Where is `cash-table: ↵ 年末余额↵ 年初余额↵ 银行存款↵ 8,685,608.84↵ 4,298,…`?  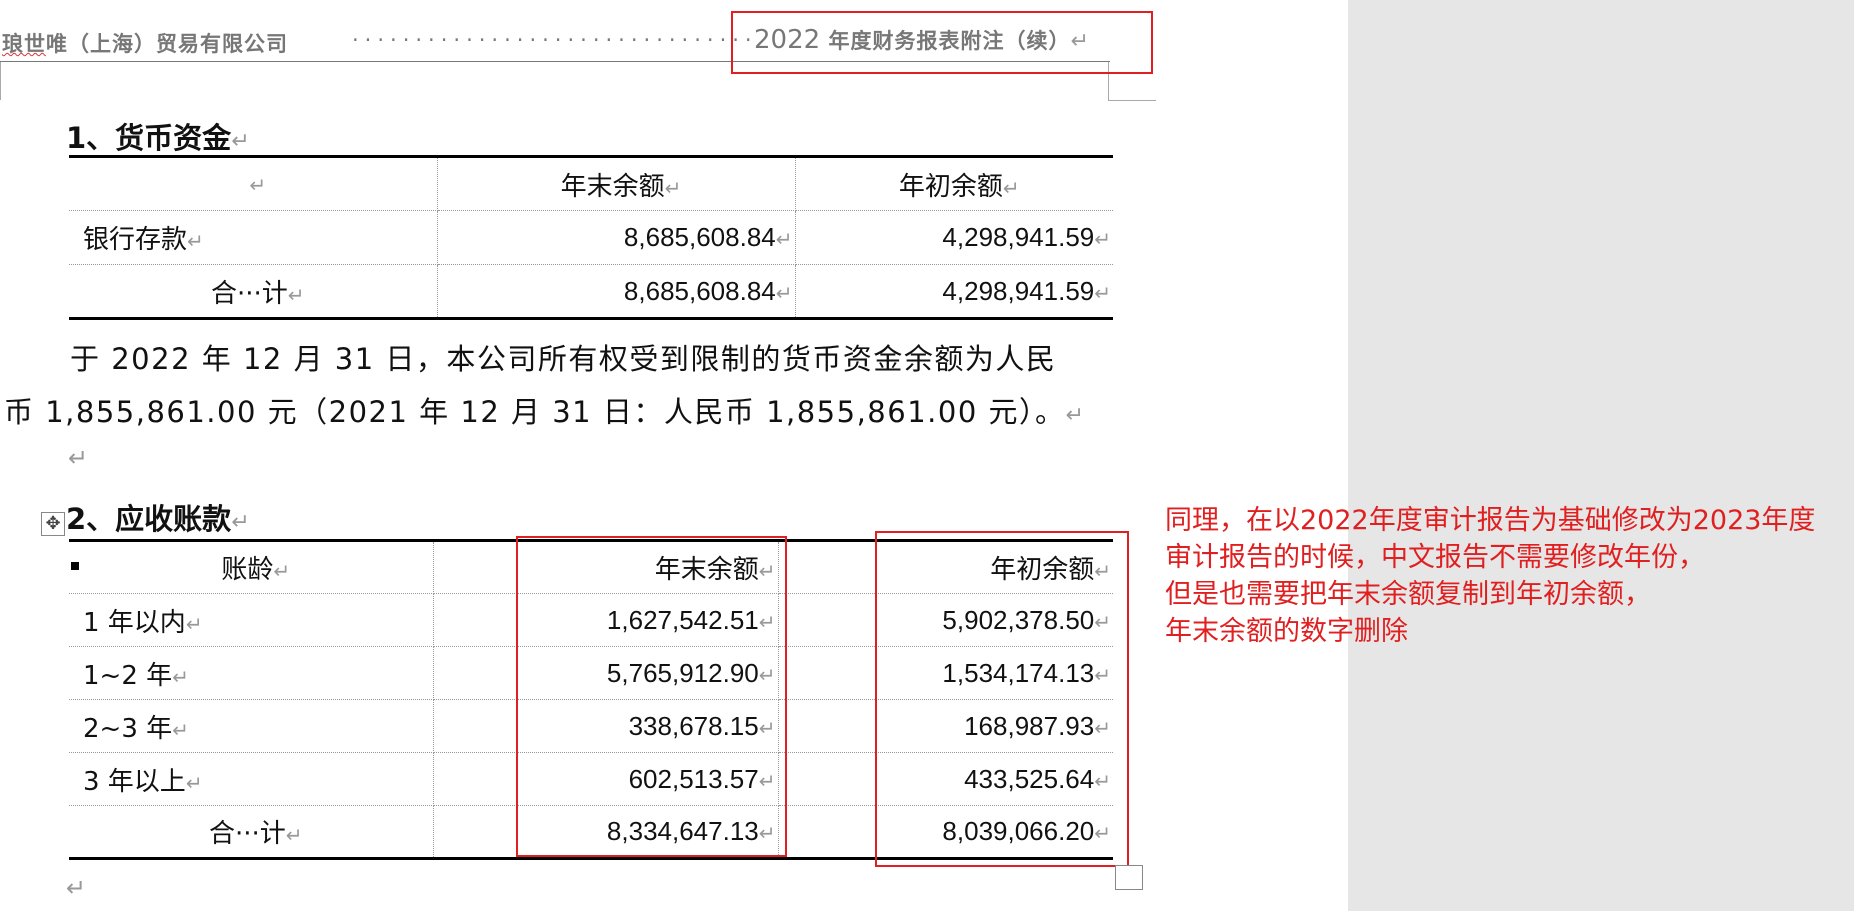
cash-table: ↵ 年末余额↵ 年初余额↵ 银行存款↵ 8,685,608.84↵ 4,298,… is located at coordinates (591, 237).